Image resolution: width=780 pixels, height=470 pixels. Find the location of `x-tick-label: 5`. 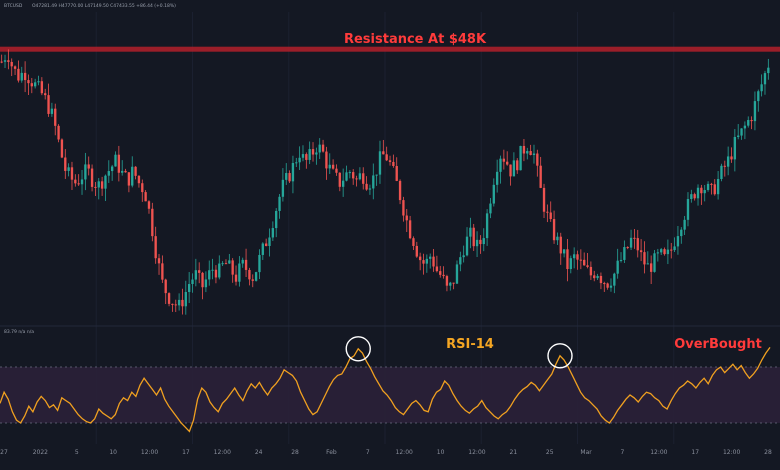

x-tick-label: 5 is located at coordinates (77, 452).